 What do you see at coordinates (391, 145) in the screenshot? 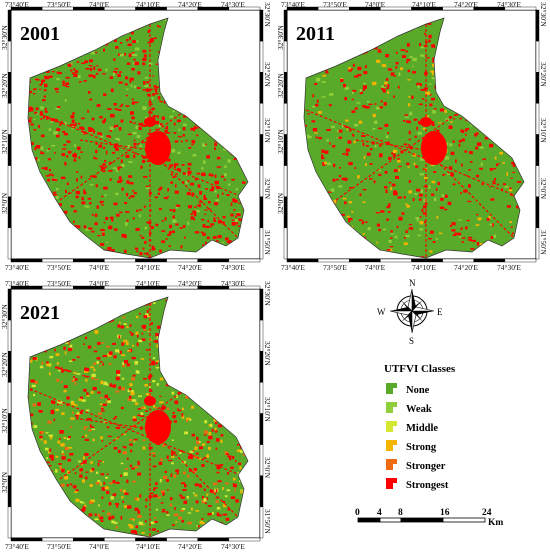
I see `road-line` at bounding box center [391, 145].